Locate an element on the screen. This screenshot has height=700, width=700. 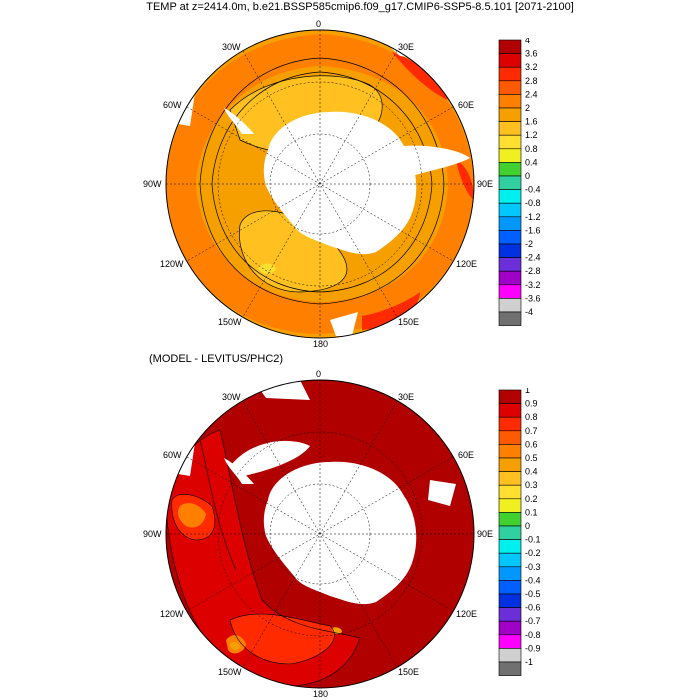
bottom-lon-30w: 30W is located at coordinates (231, 397).